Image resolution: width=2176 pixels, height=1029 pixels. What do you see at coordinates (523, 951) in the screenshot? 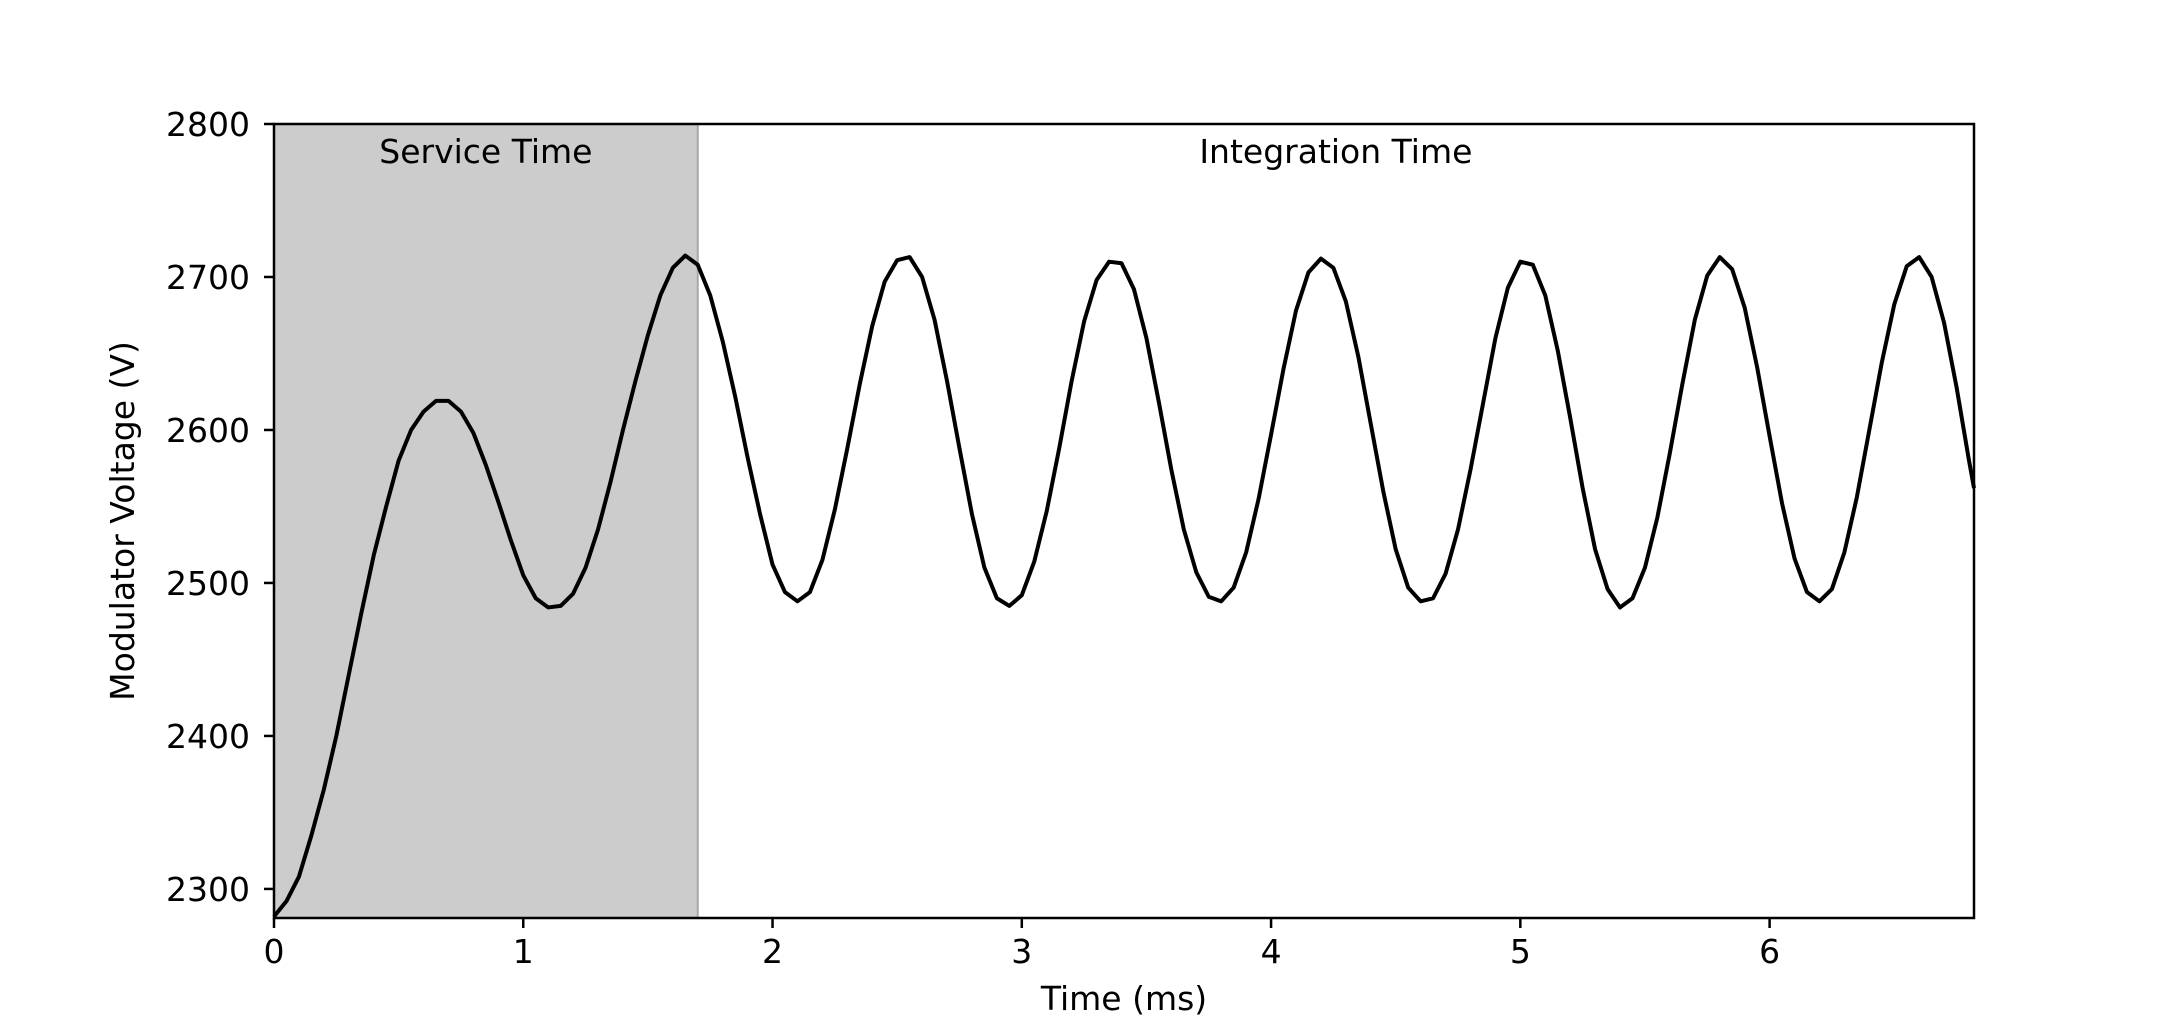
I see `x-tick-label: 1` at bounding box center [523, 951].